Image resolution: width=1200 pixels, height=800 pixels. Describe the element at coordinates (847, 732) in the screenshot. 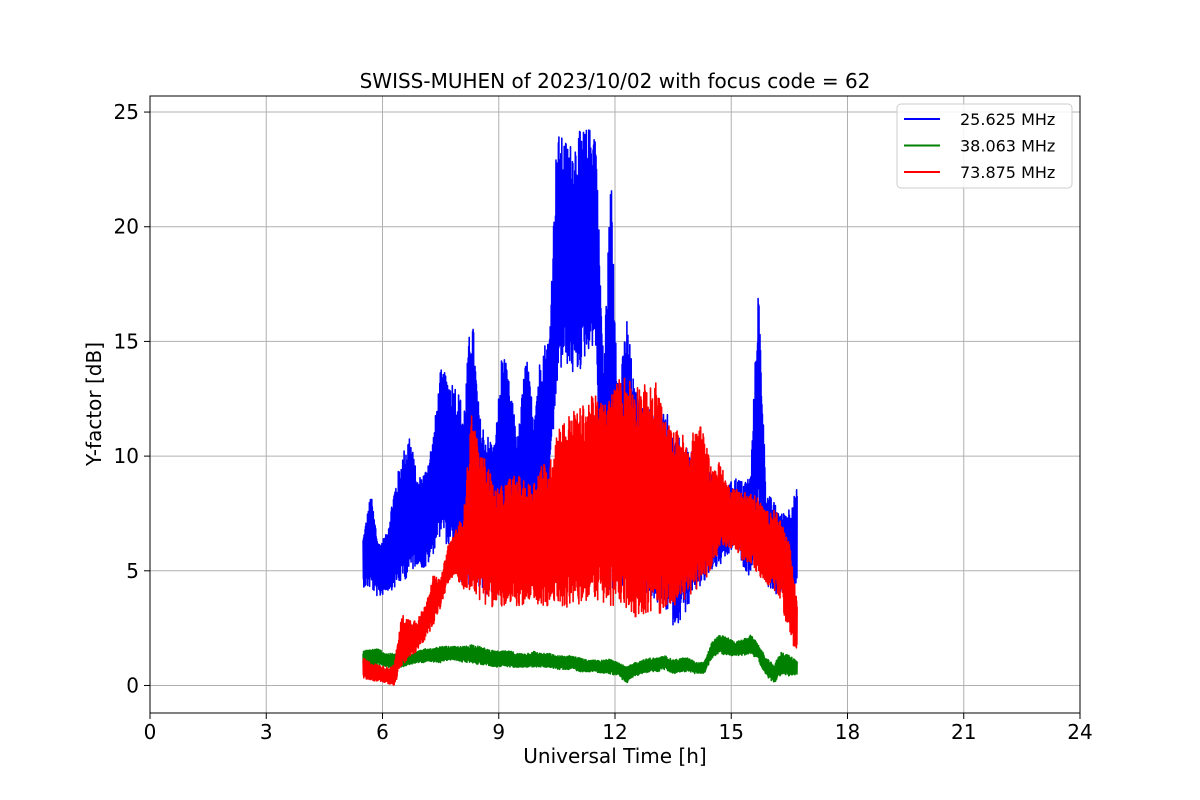

I see `x-tick-label: 18` at that location.